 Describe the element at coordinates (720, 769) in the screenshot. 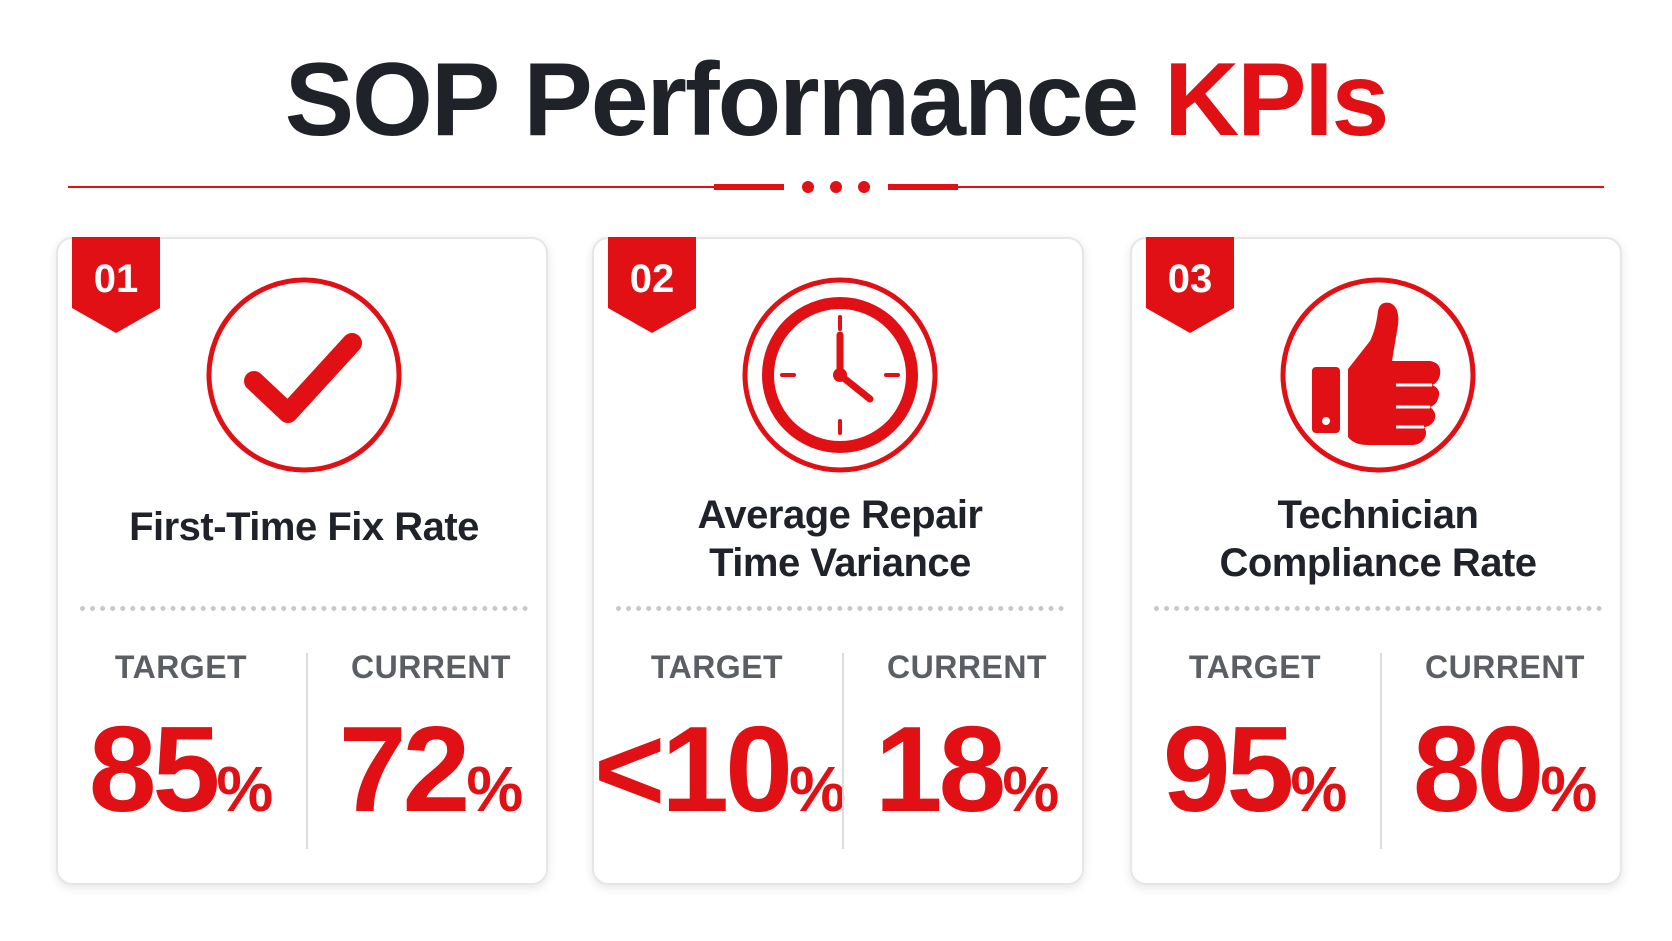

I see `target-value: <10%` at that location.